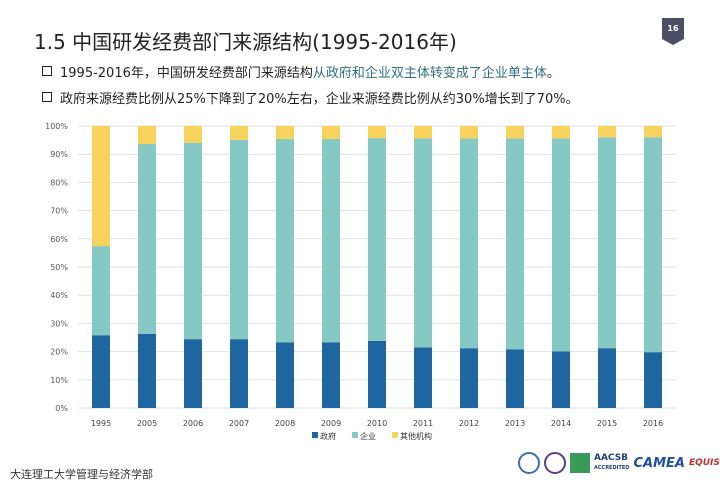  Describe the element at coordinates (59, 267) in the screenshot. I see `y-tick-label: 50%` at that location.